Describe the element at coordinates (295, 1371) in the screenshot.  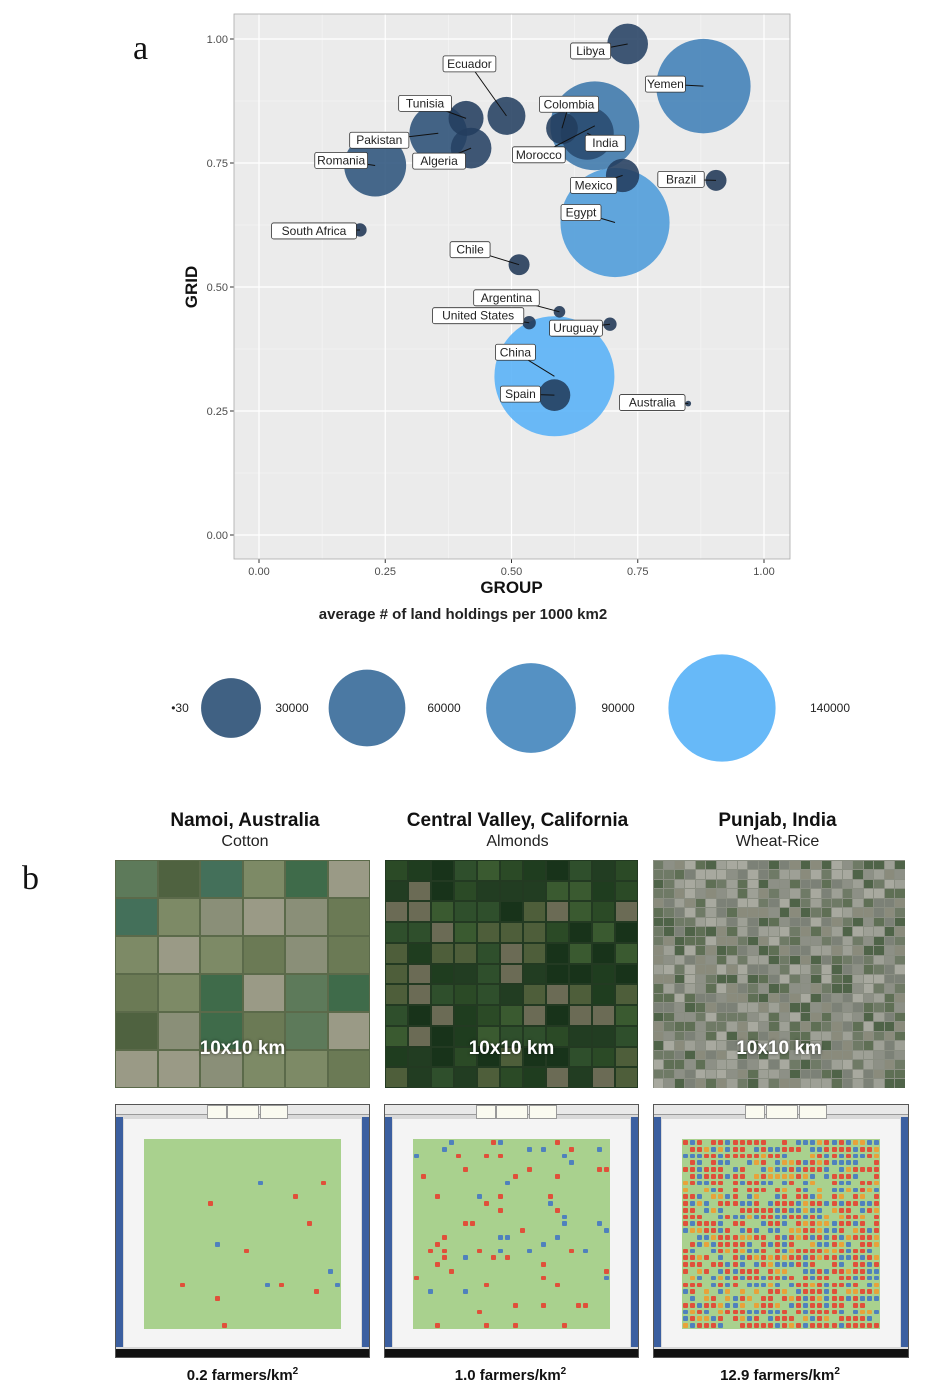
I see `density-exponent: 2` at that location.